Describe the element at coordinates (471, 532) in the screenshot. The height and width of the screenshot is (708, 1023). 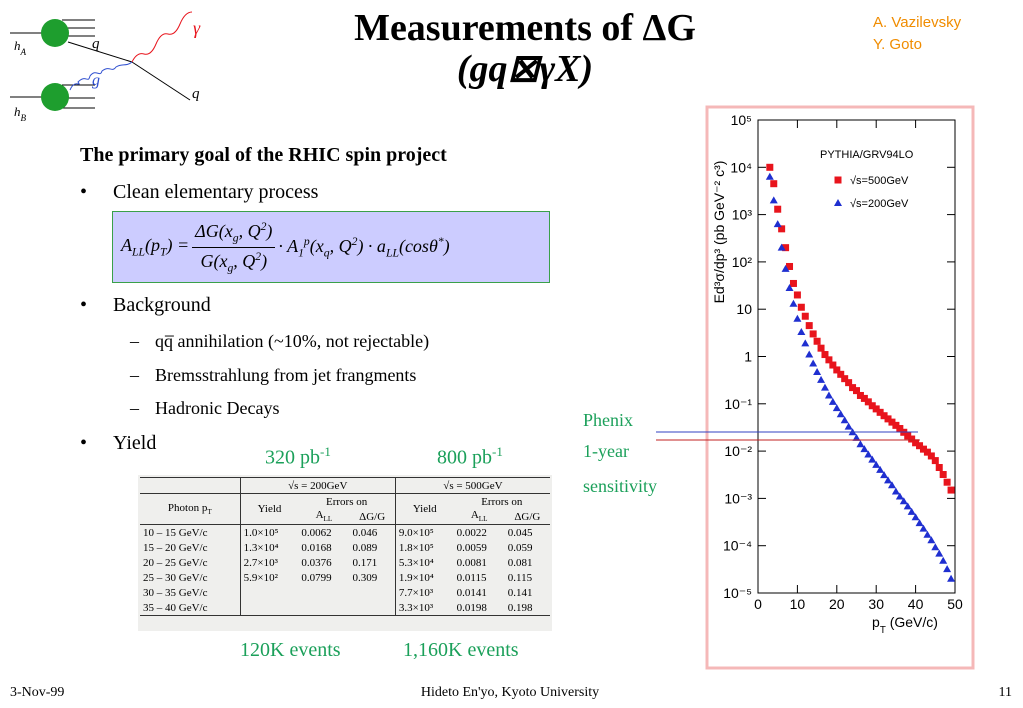
I see `table-cell: 0.0022` at that location.